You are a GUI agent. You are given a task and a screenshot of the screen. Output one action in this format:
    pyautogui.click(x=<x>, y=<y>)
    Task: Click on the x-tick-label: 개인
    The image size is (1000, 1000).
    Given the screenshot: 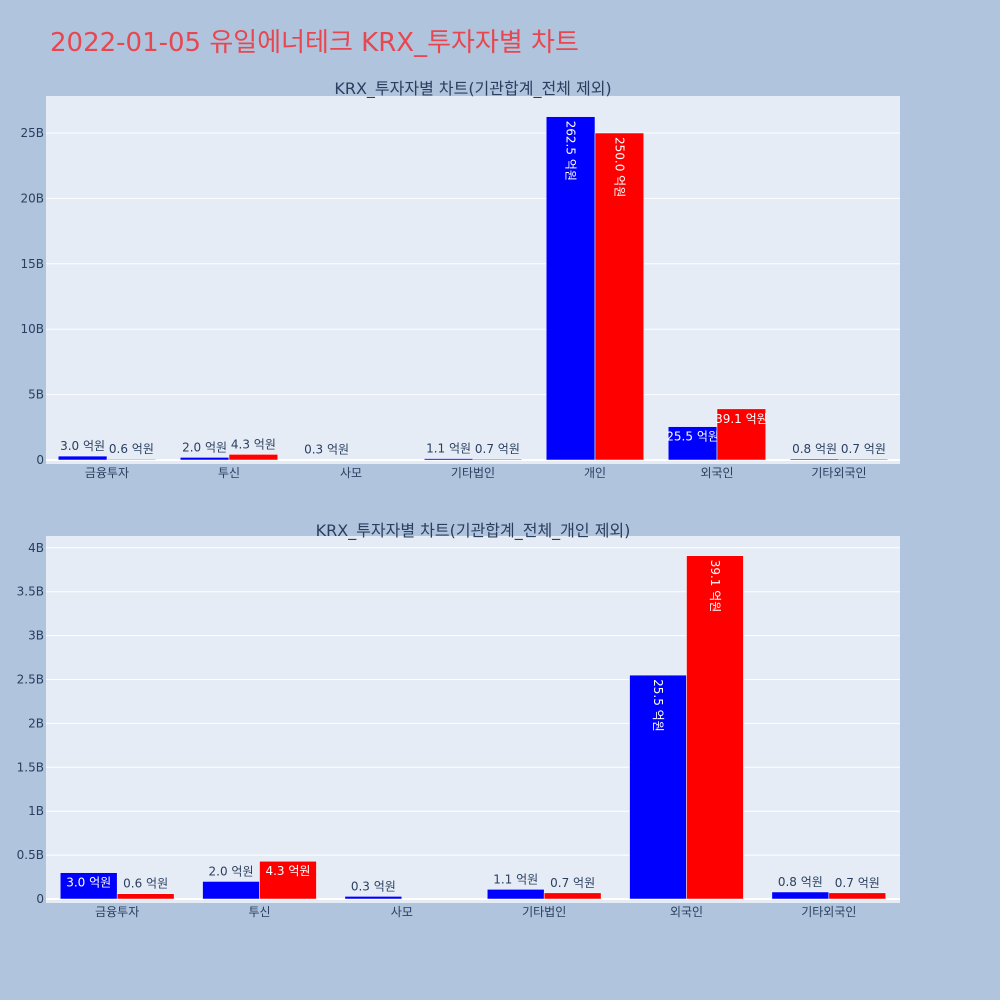 What is the action you would take?
    pyautogui.click(x=595, y=473)
    